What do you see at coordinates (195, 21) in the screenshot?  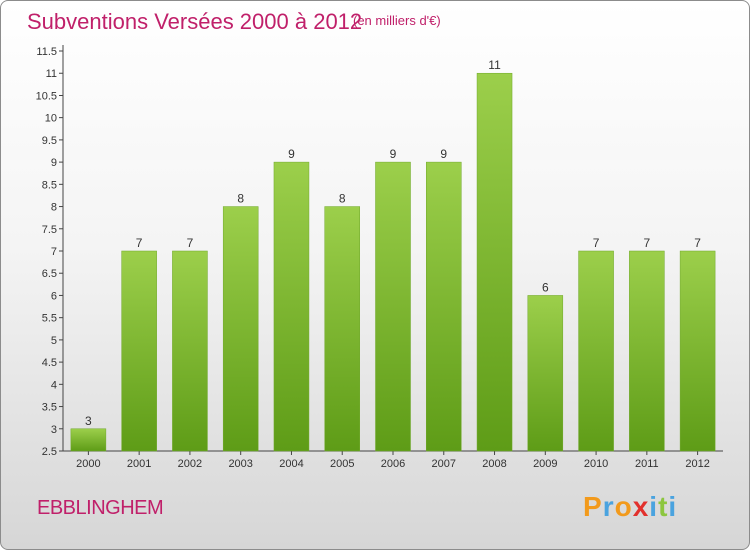 I see `chart-title: Subventions Versées 2000 à 2012` at bounding box center [195, 21].